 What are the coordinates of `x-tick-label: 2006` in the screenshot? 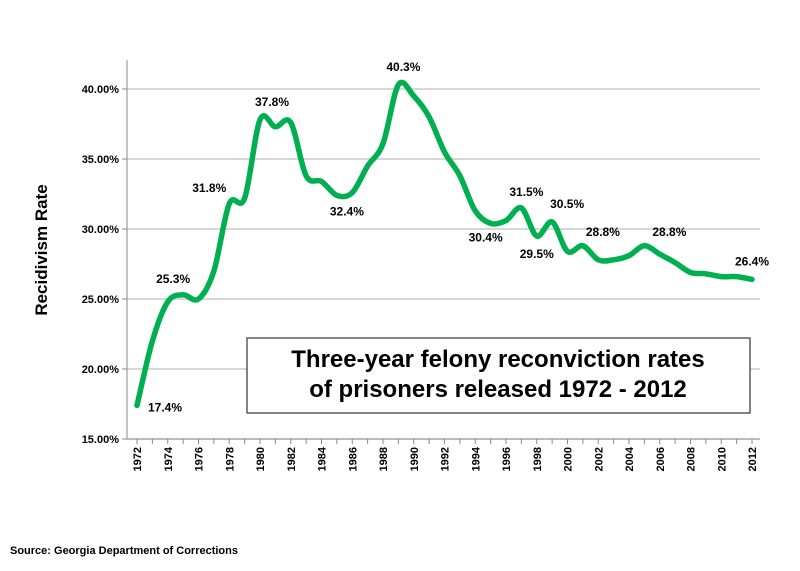 It's located at (661, 459).